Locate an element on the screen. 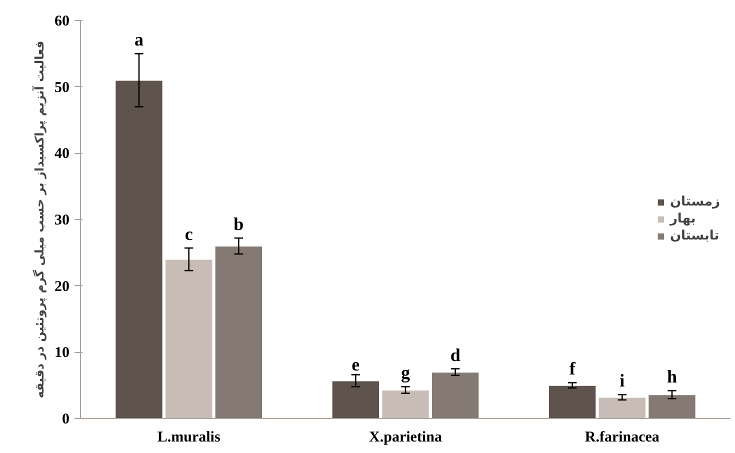 The height and width of the screenshot is (453, 735). data-label: e is located at coordinates (356, 364).